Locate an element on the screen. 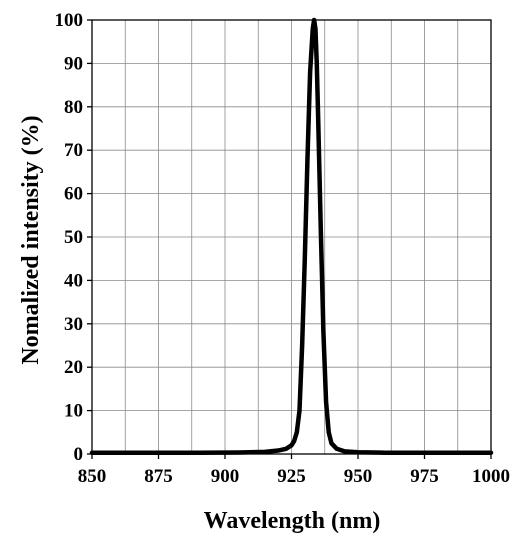 The width and height of the screenshot is (525, 536). y-tick-label: 30 is located at coordinates (73, 324).